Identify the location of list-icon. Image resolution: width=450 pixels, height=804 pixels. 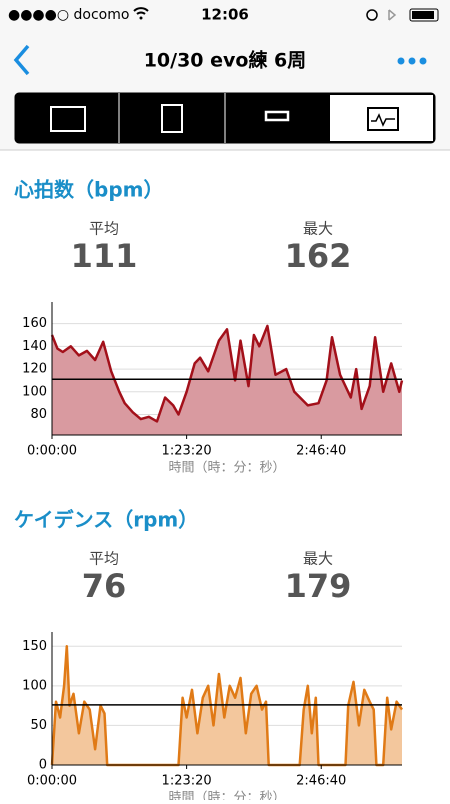
(172, 118).